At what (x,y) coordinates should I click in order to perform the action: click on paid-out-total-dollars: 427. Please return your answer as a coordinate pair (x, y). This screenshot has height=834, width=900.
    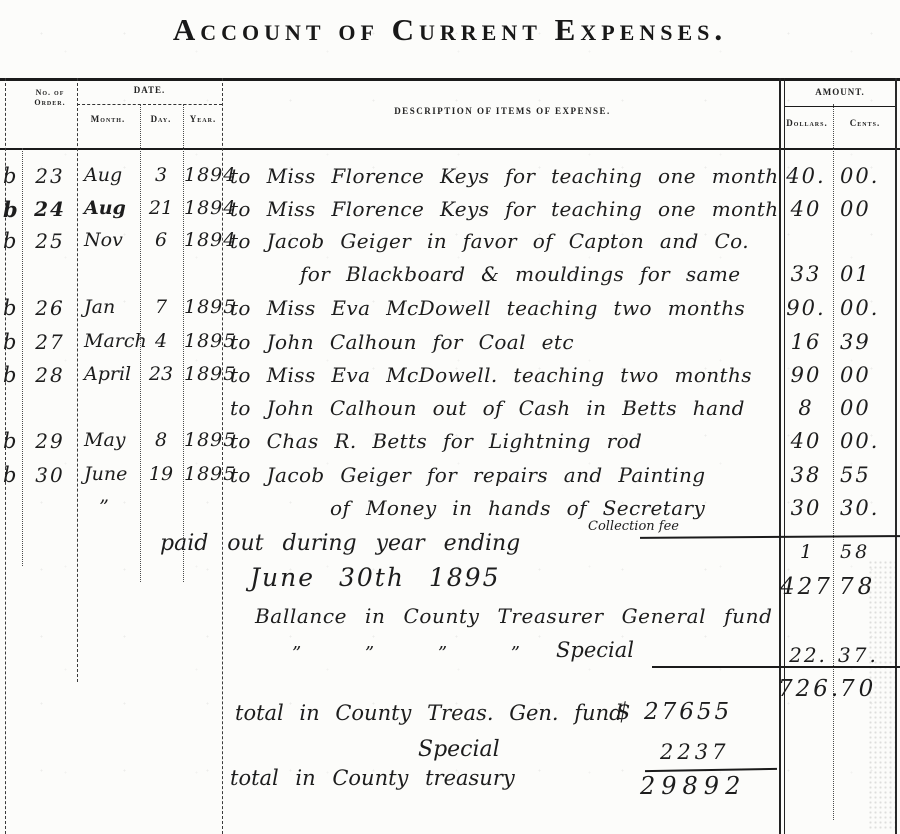
    Looking at the image, I should click on (806, 587).